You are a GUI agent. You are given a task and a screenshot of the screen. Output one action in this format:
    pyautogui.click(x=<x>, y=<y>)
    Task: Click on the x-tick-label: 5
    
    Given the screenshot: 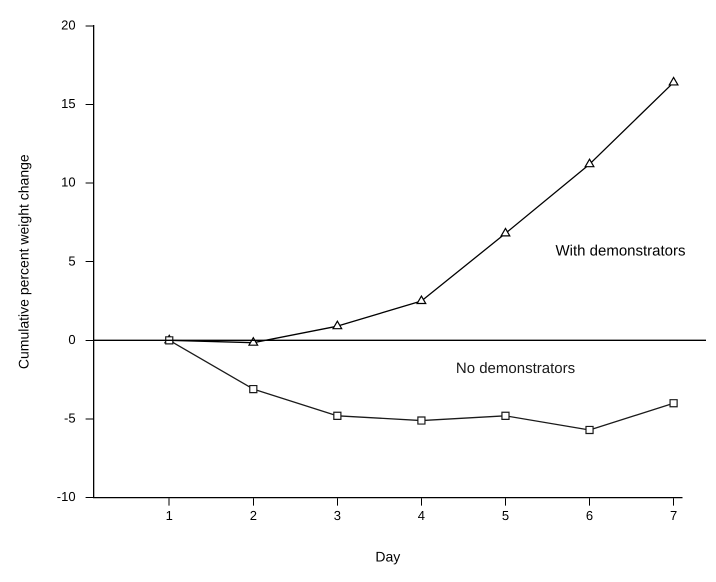 What is the action you would take?
    pyautogui.click(x=506, y=515)
    